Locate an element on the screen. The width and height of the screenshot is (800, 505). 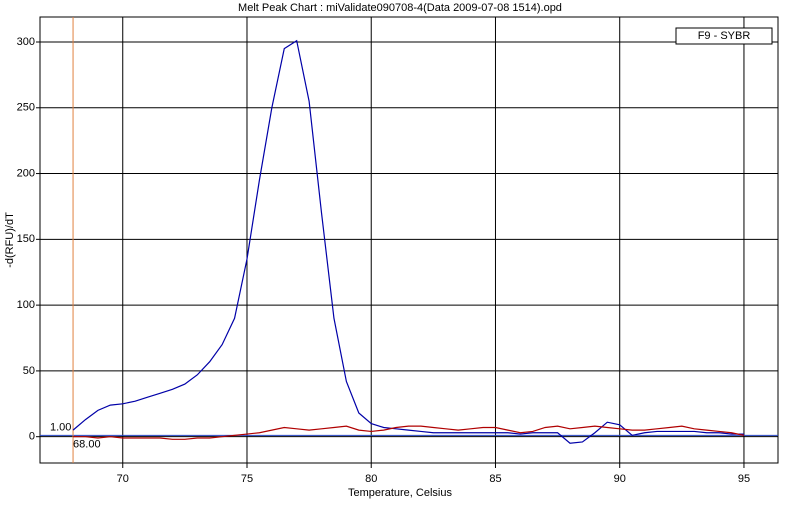
x-tick-label: 80 is located at coordinates (371, 479).